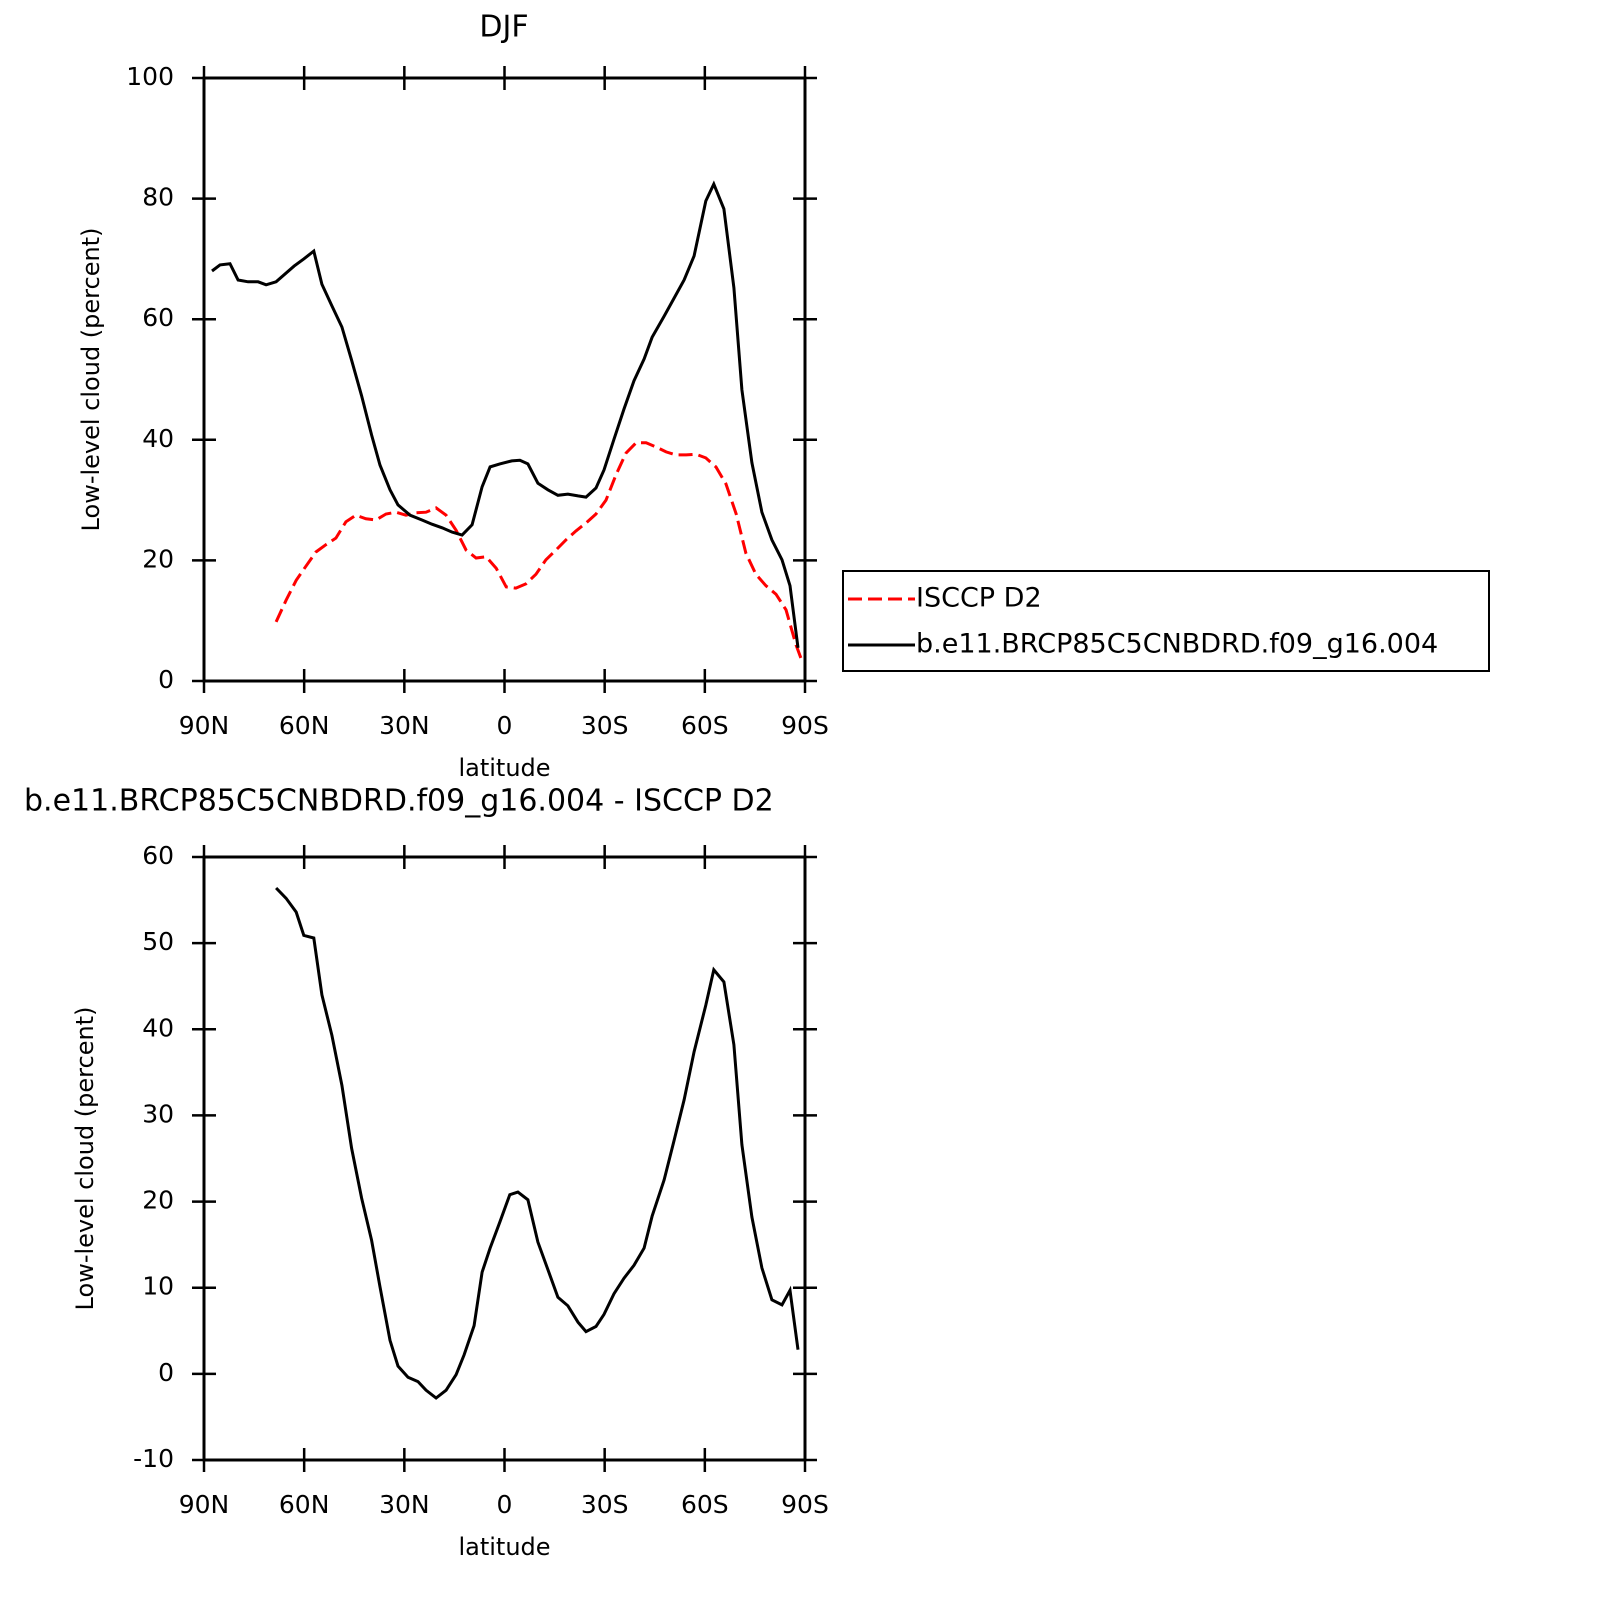 The image size is (1605, 1608). What do you see at coordinates (153, 1458) in the screenshot?
I see `y-tick-label: -10` at bounding box center [153, 1458].